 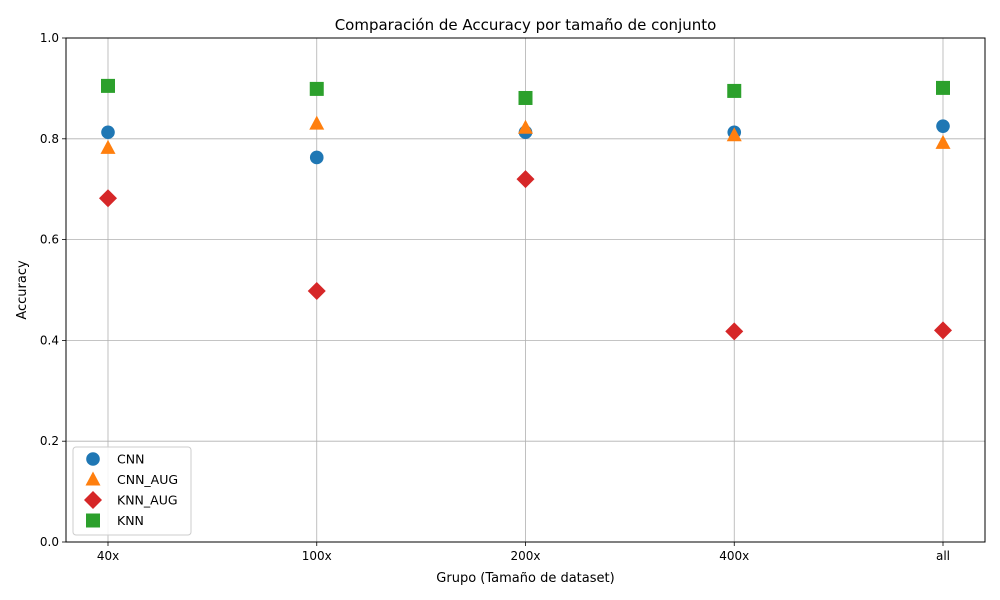 What do you see at coordinates (525, 556) in the screenshot?
I see `x-tick-label: 200x` at bounding box center [525, 556].